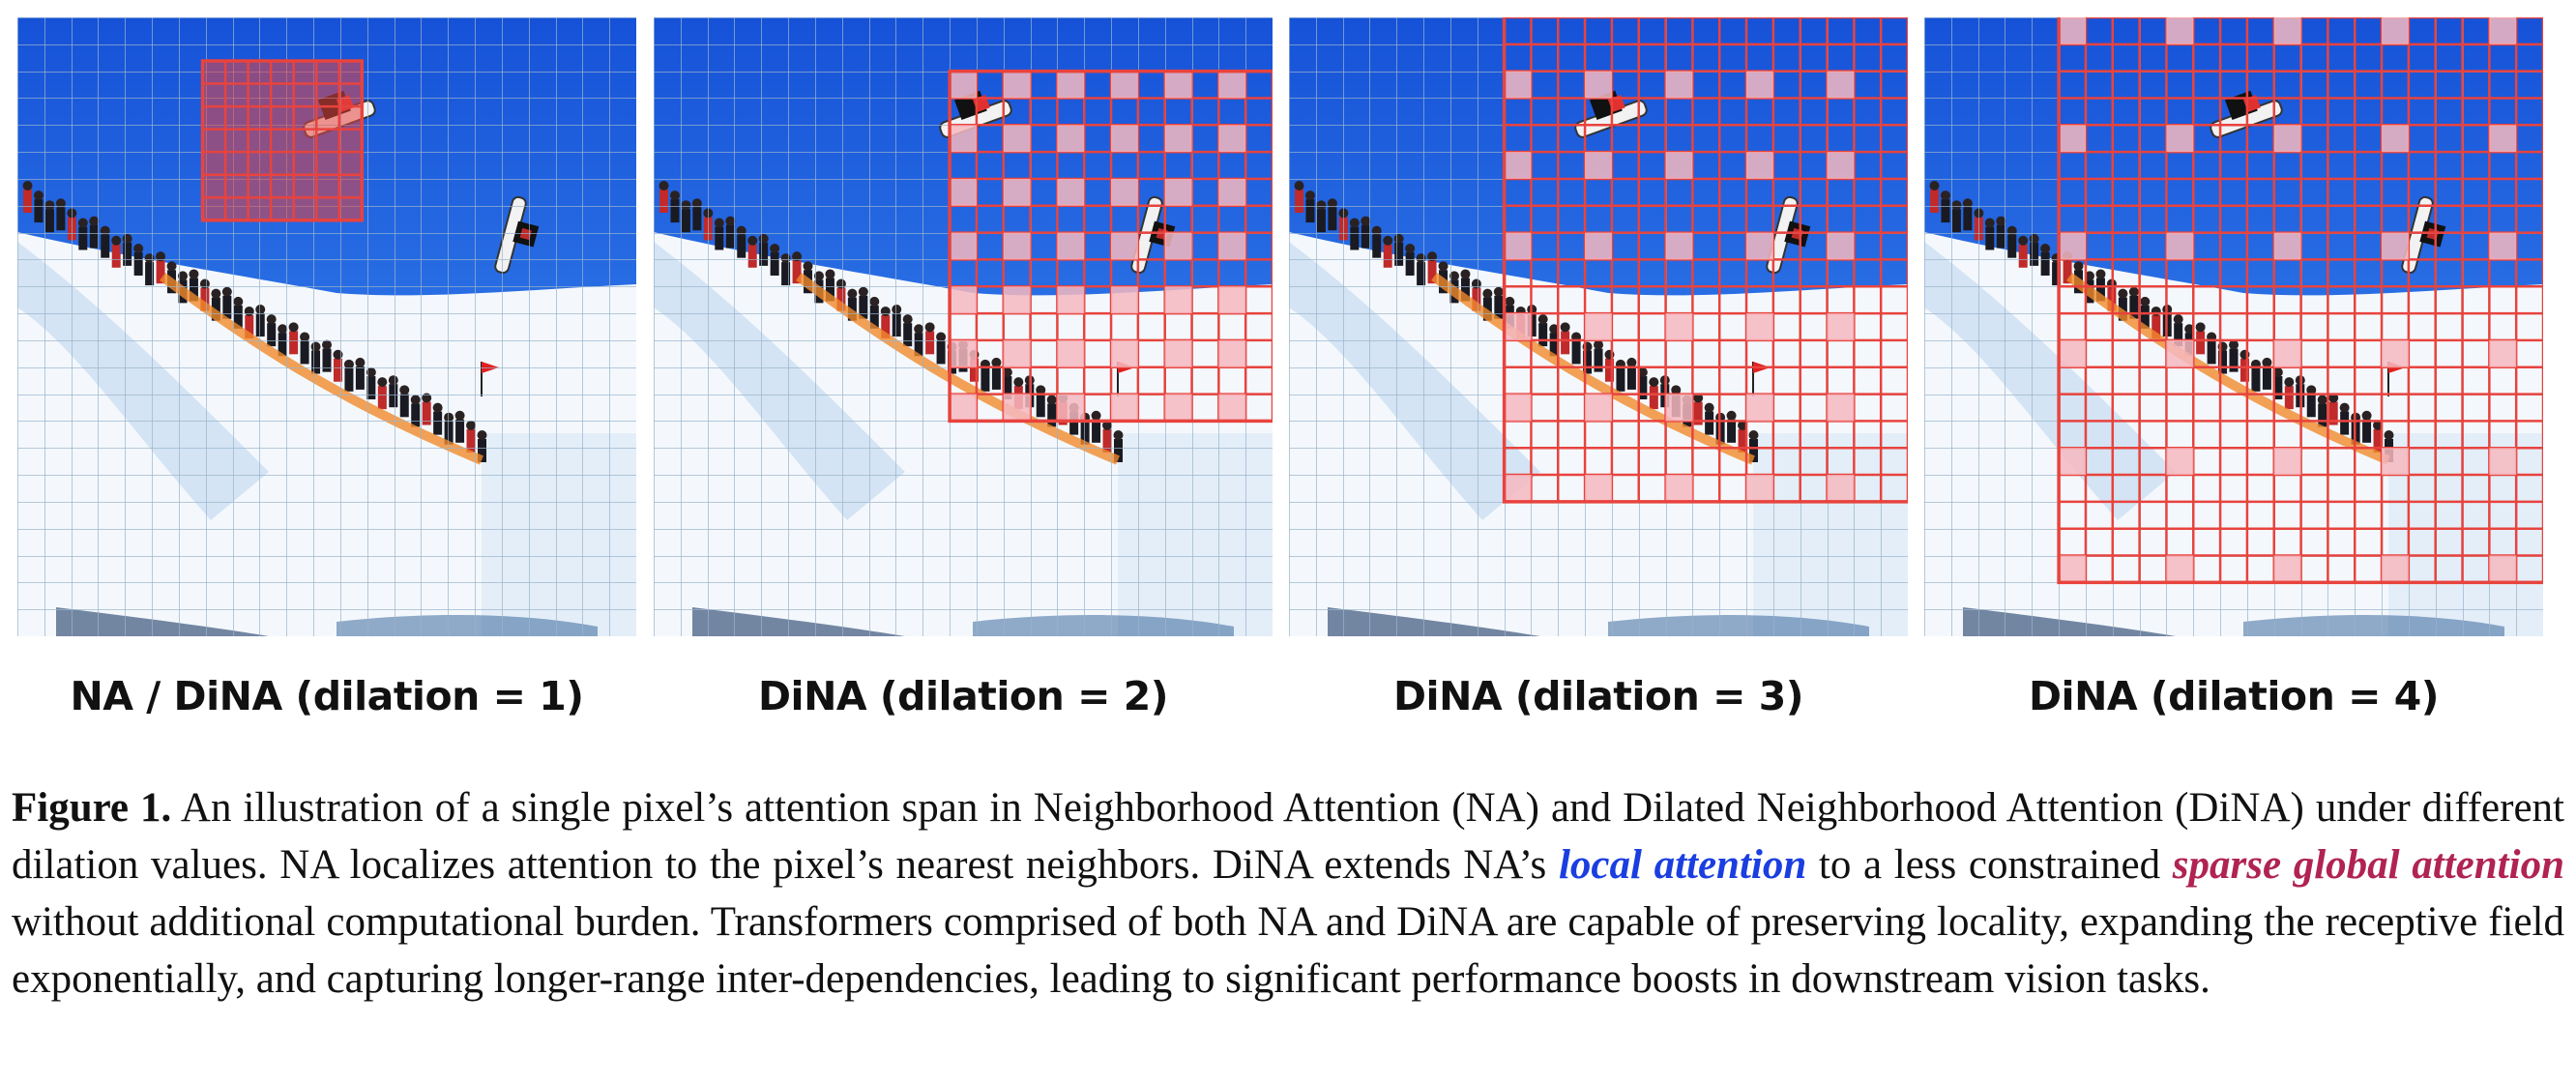  What do you see at coordinates (958, 368) in the screenshot?
I see `fence` at bounding box center [958, 368].